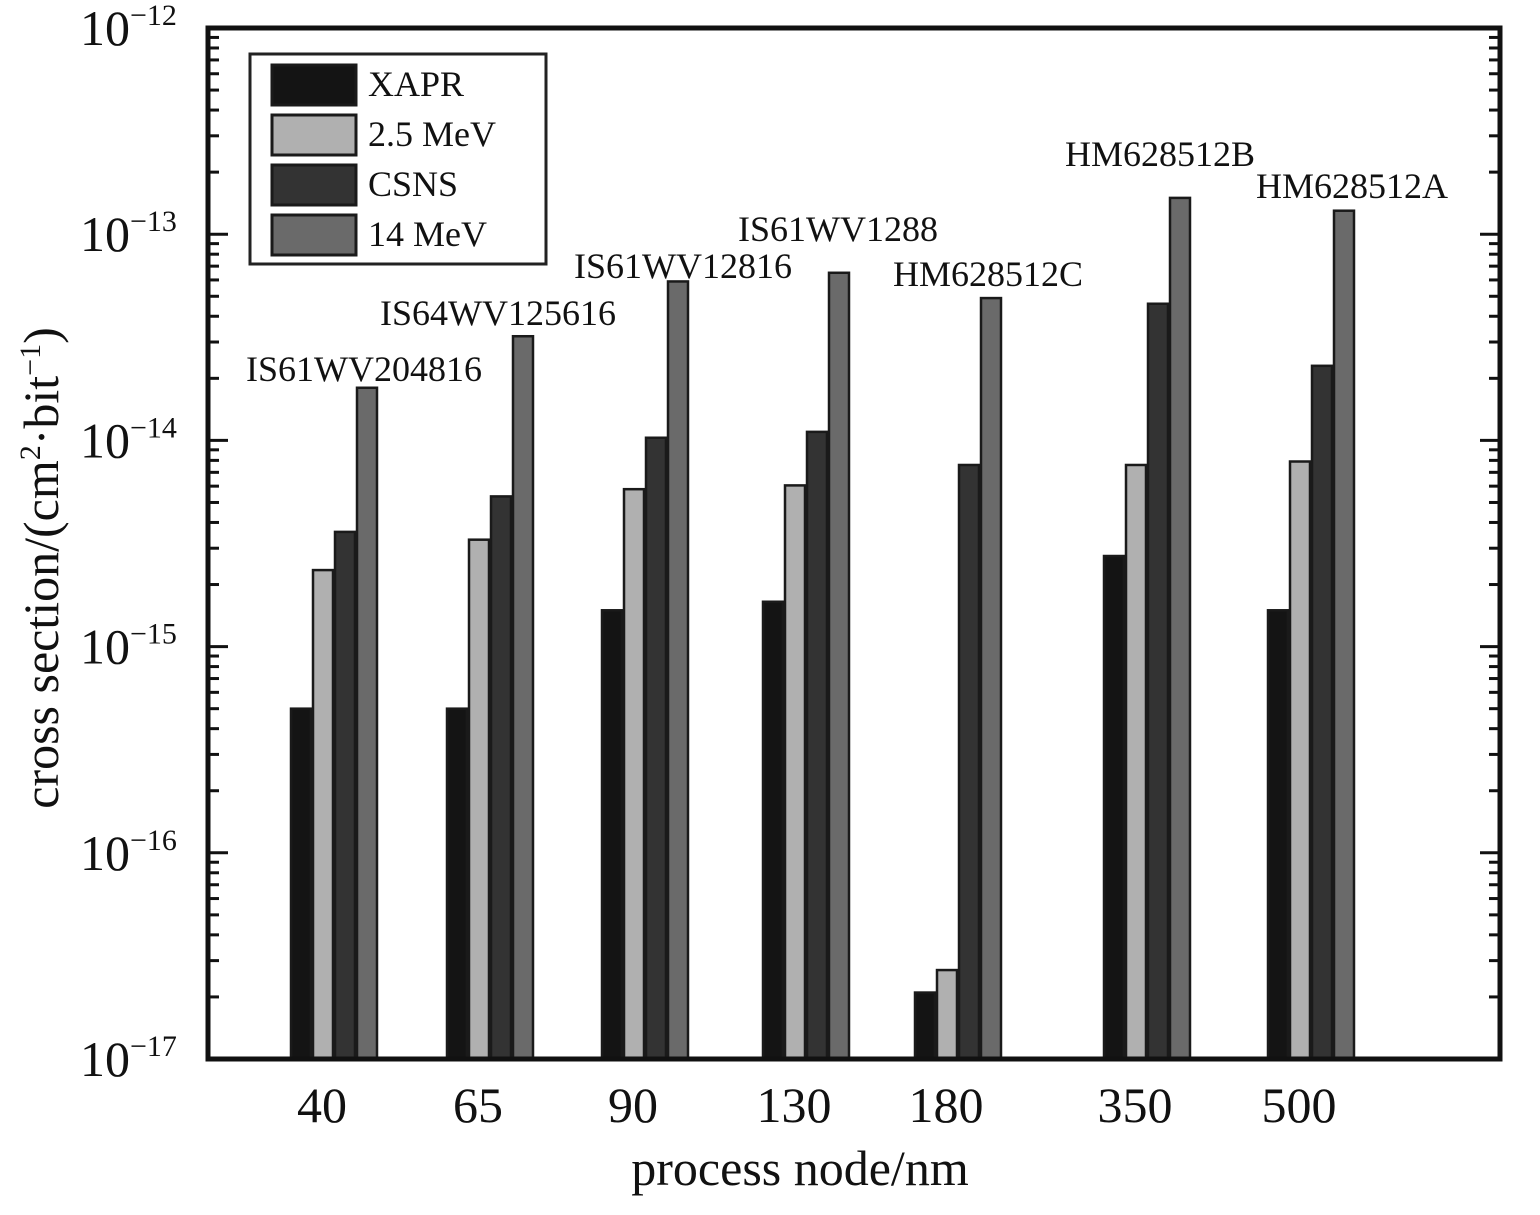 The width and height of the screenshot is (1540, 1215). Describe the element at coordinates (364, 369) in the screenshot. I see `device-label: IS61WV204816` at that location.